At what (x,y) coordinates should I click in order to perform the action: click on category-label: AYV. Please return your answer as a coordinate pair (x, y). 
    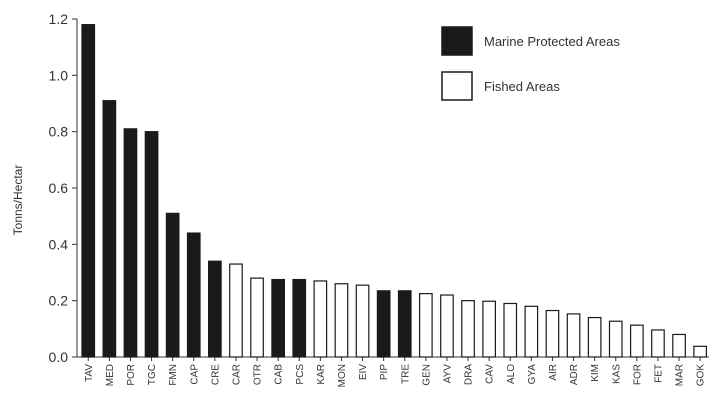
    Looking at the image, I should click on (447, 374).